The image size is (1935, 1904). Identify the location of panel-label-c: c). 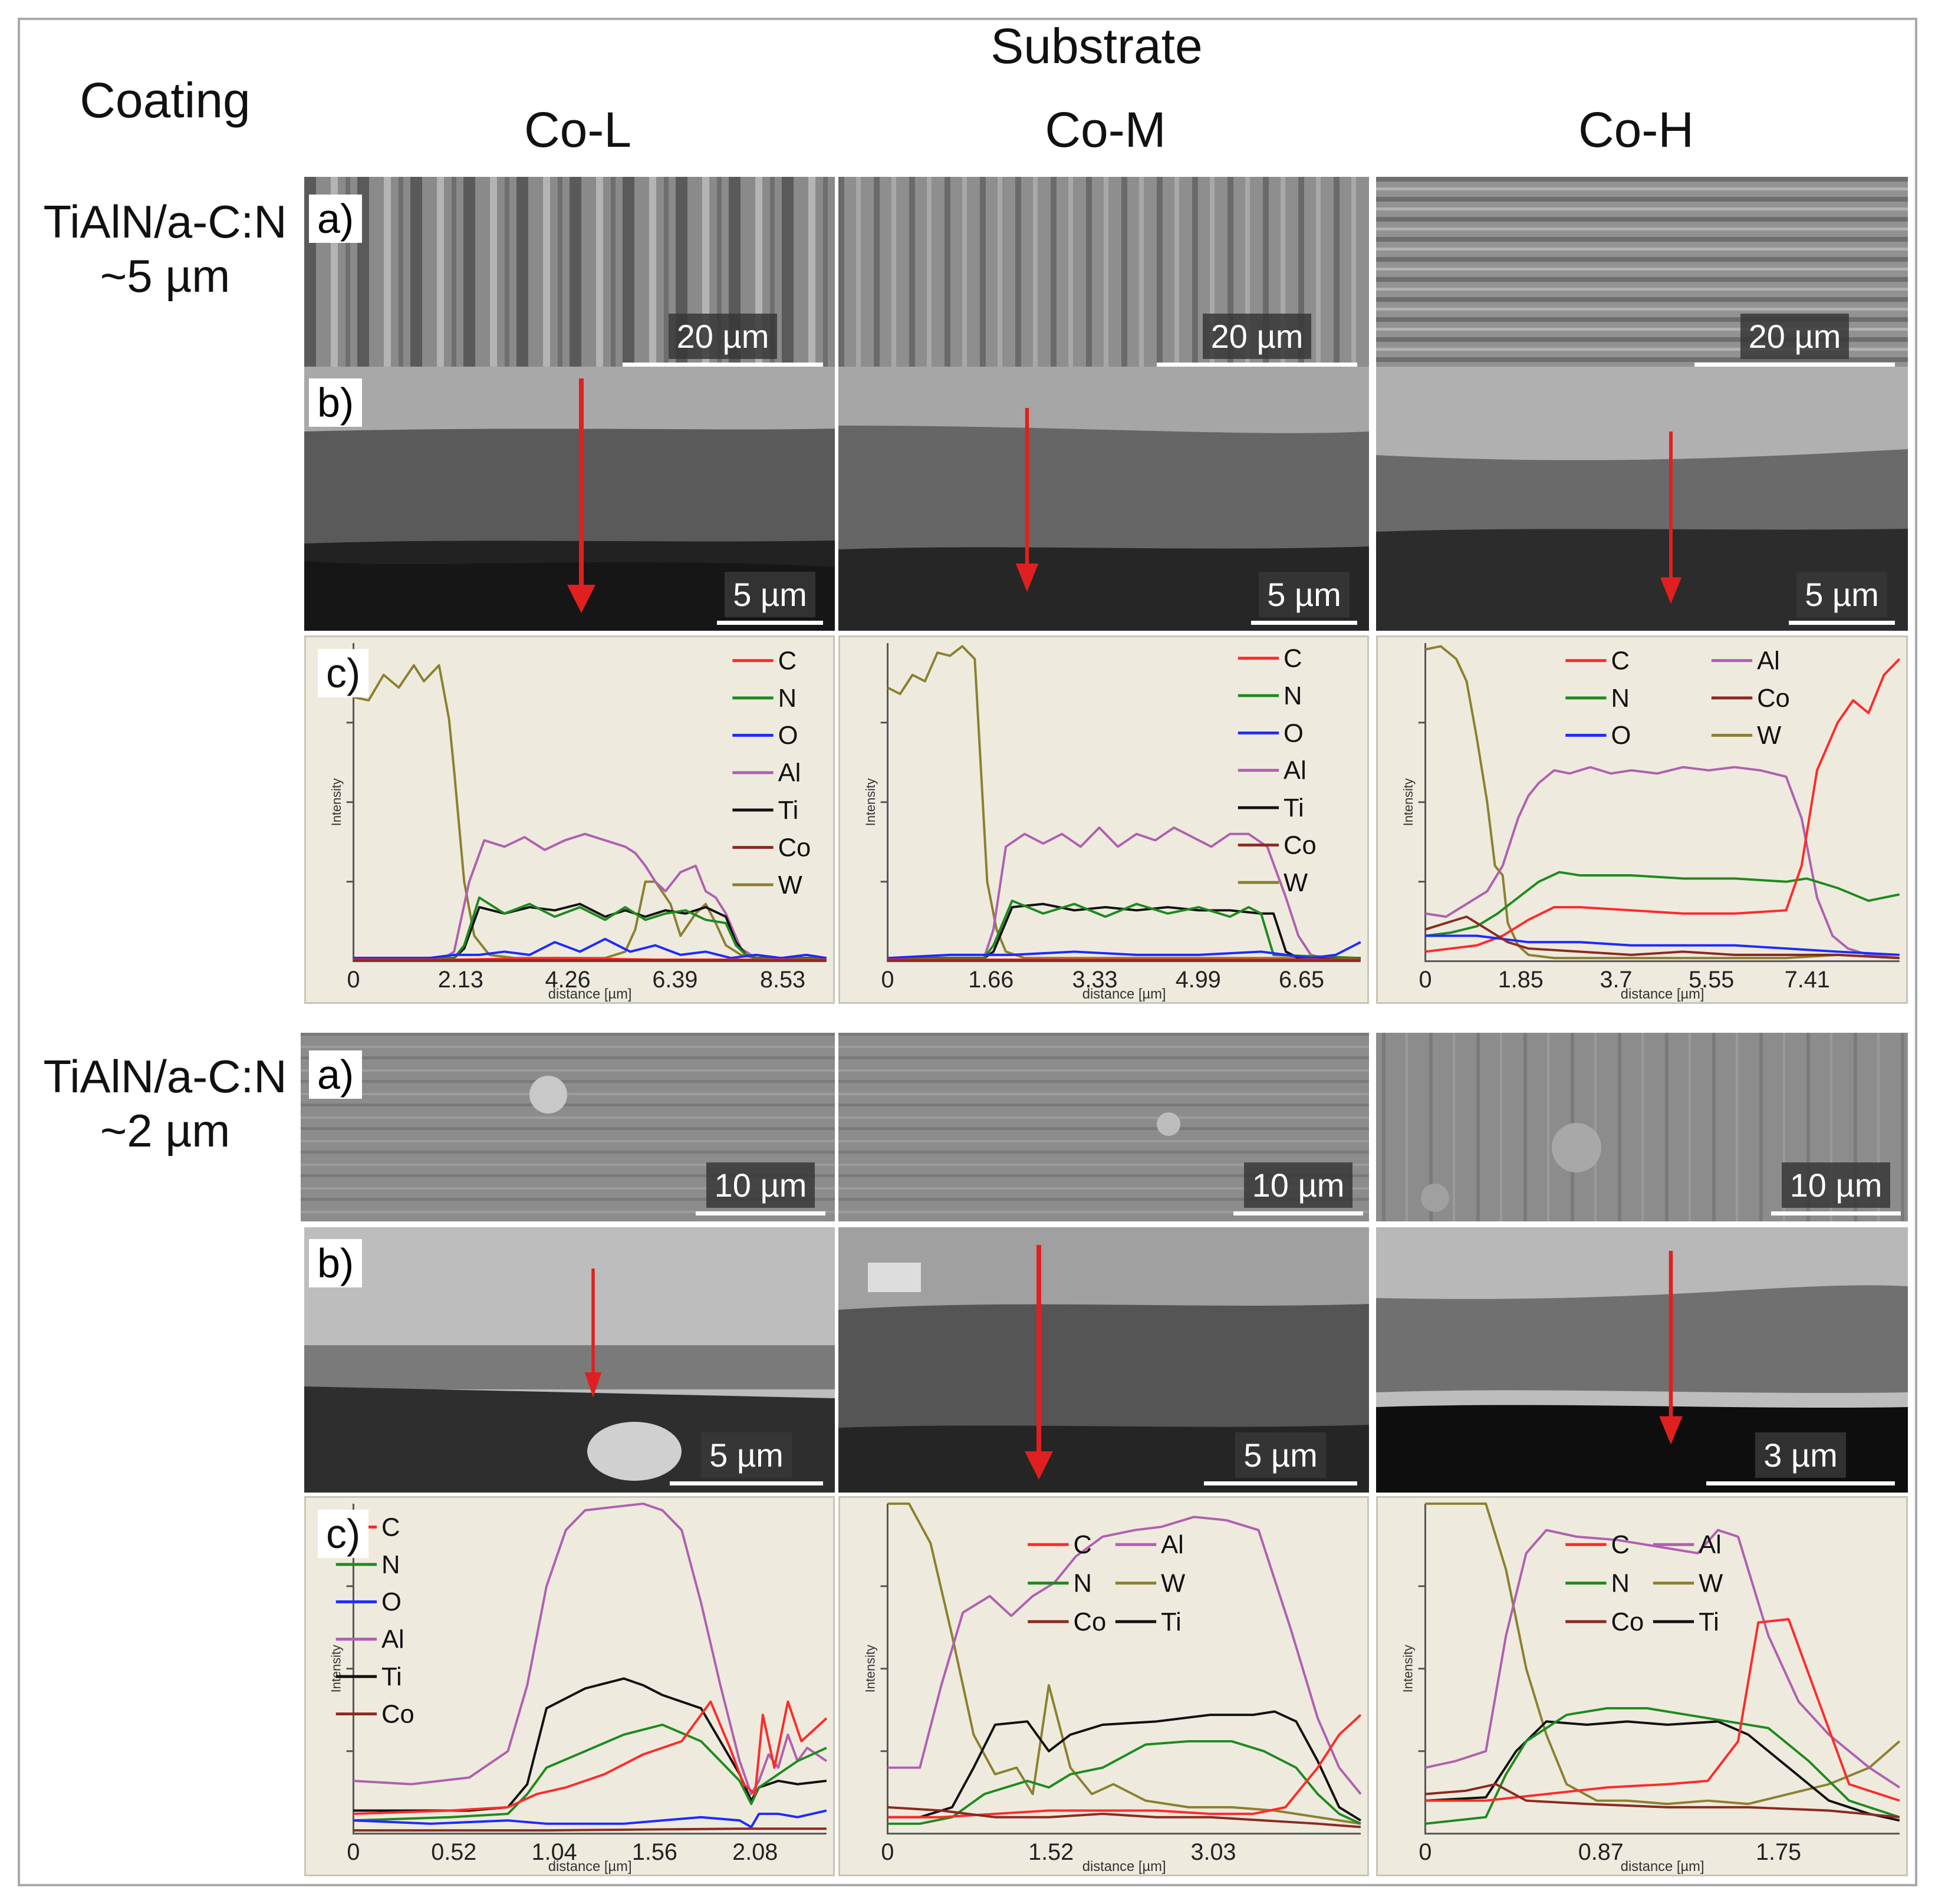
(343, 673).